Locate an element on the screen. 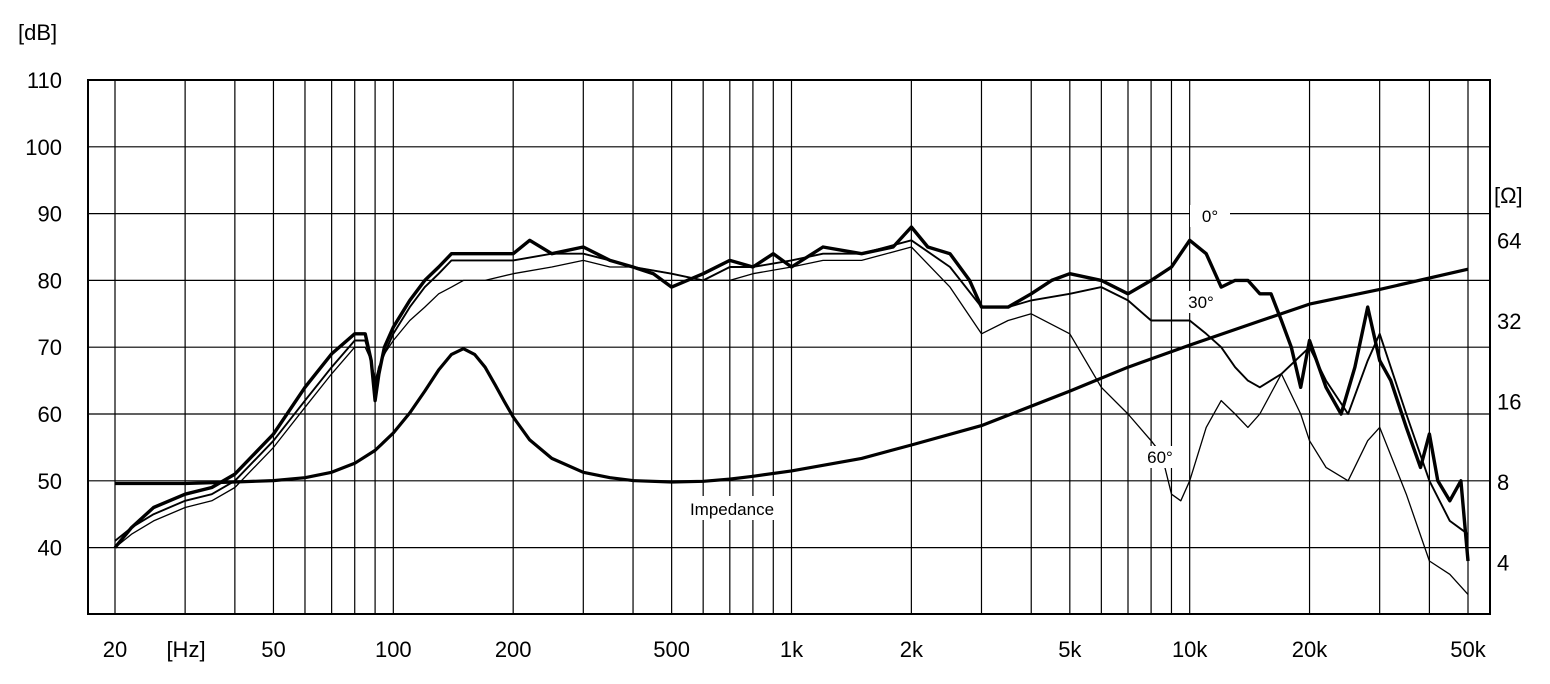  x-axis-unit: [Hz] is located at coordinates (185, 649).